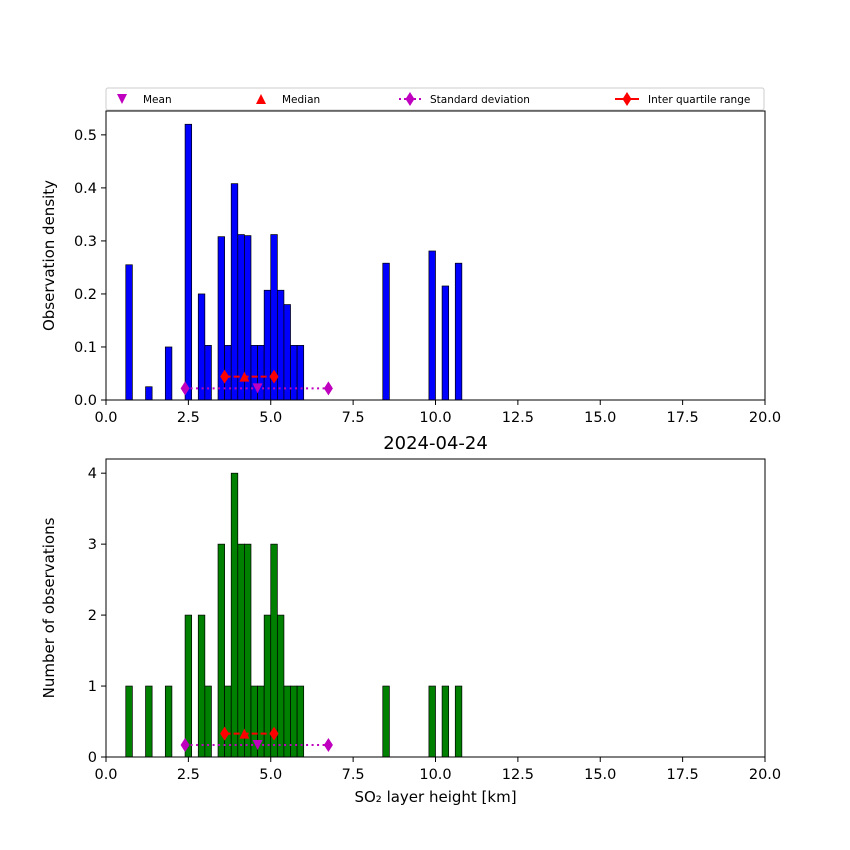 This screenshot has width=850, height=850. I want to click on legend-frame, so click(435, 99).